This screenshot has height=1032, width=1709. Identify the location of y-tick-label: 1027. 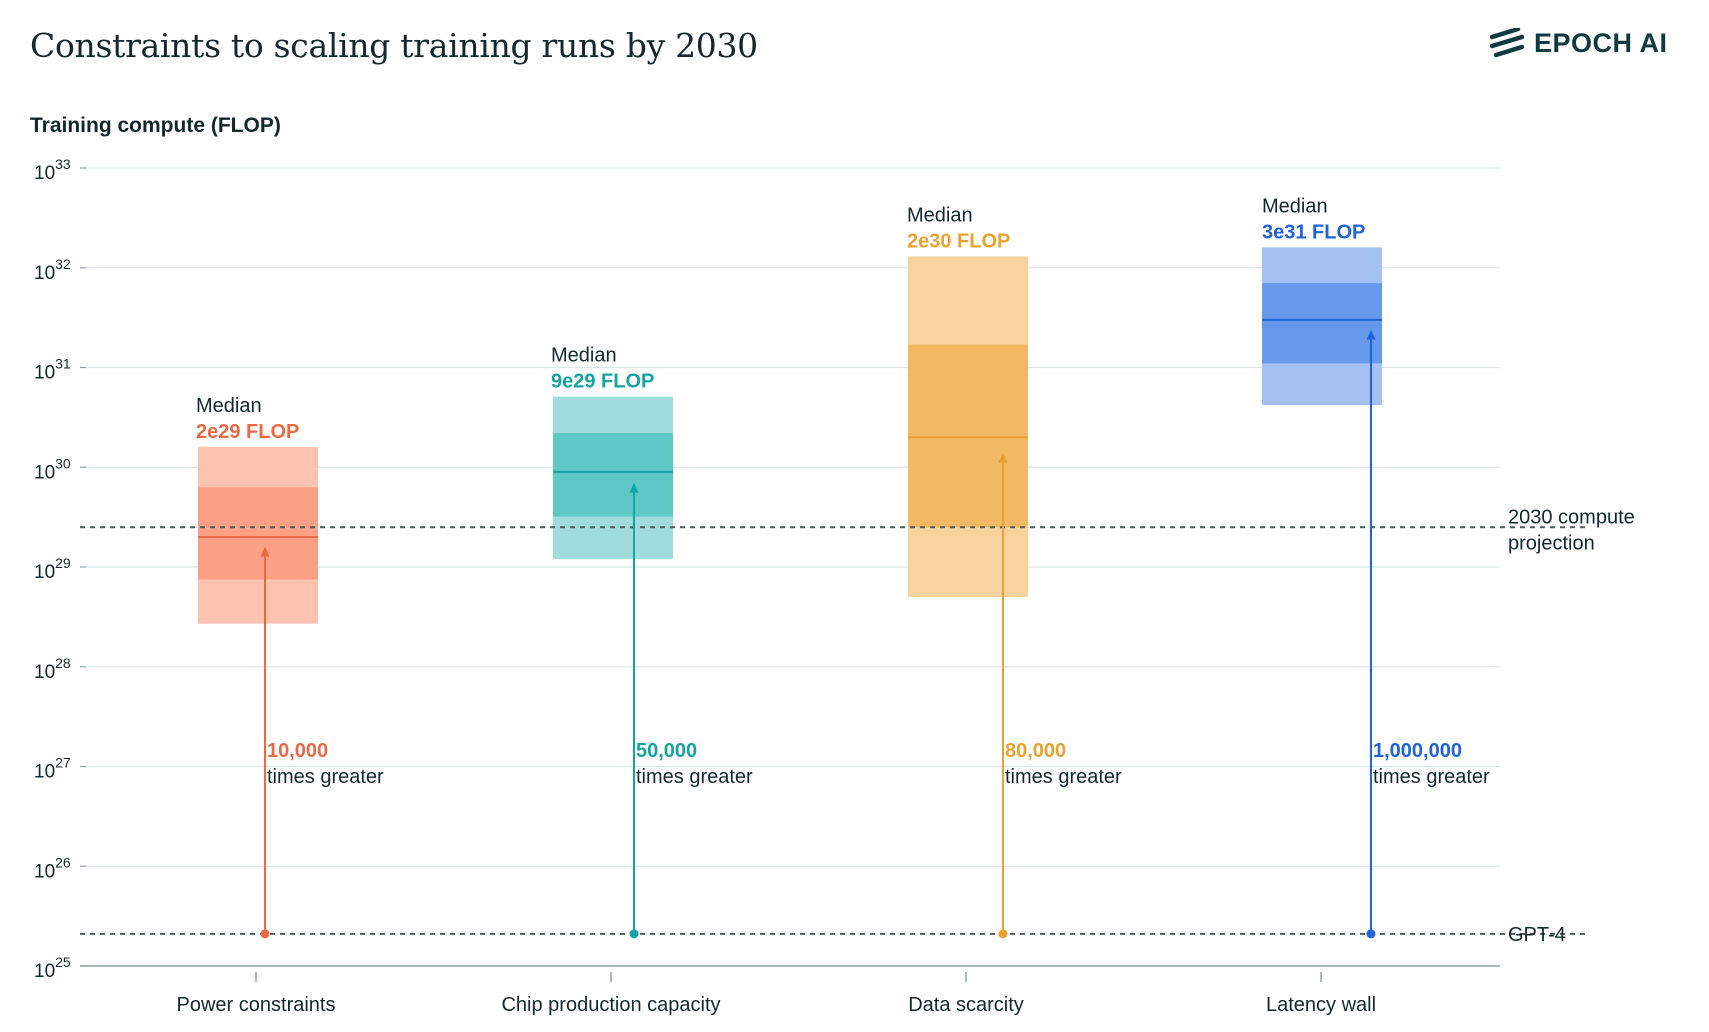
(52, 769).